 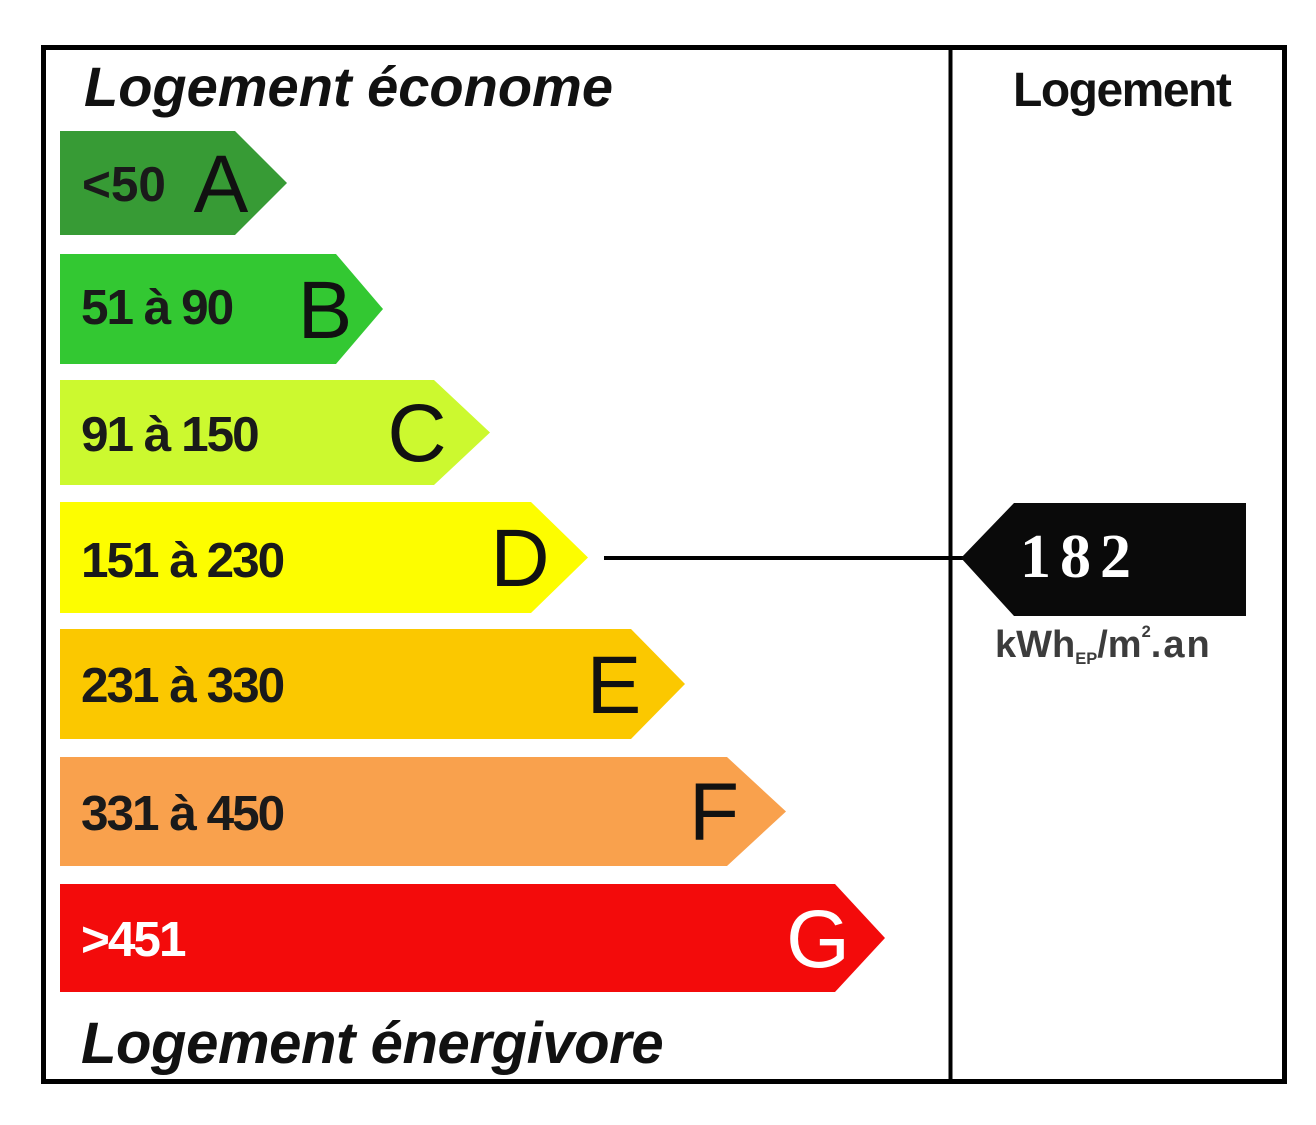 I want to click on svg-text: 231 à 330, so click(x=182, y=685).